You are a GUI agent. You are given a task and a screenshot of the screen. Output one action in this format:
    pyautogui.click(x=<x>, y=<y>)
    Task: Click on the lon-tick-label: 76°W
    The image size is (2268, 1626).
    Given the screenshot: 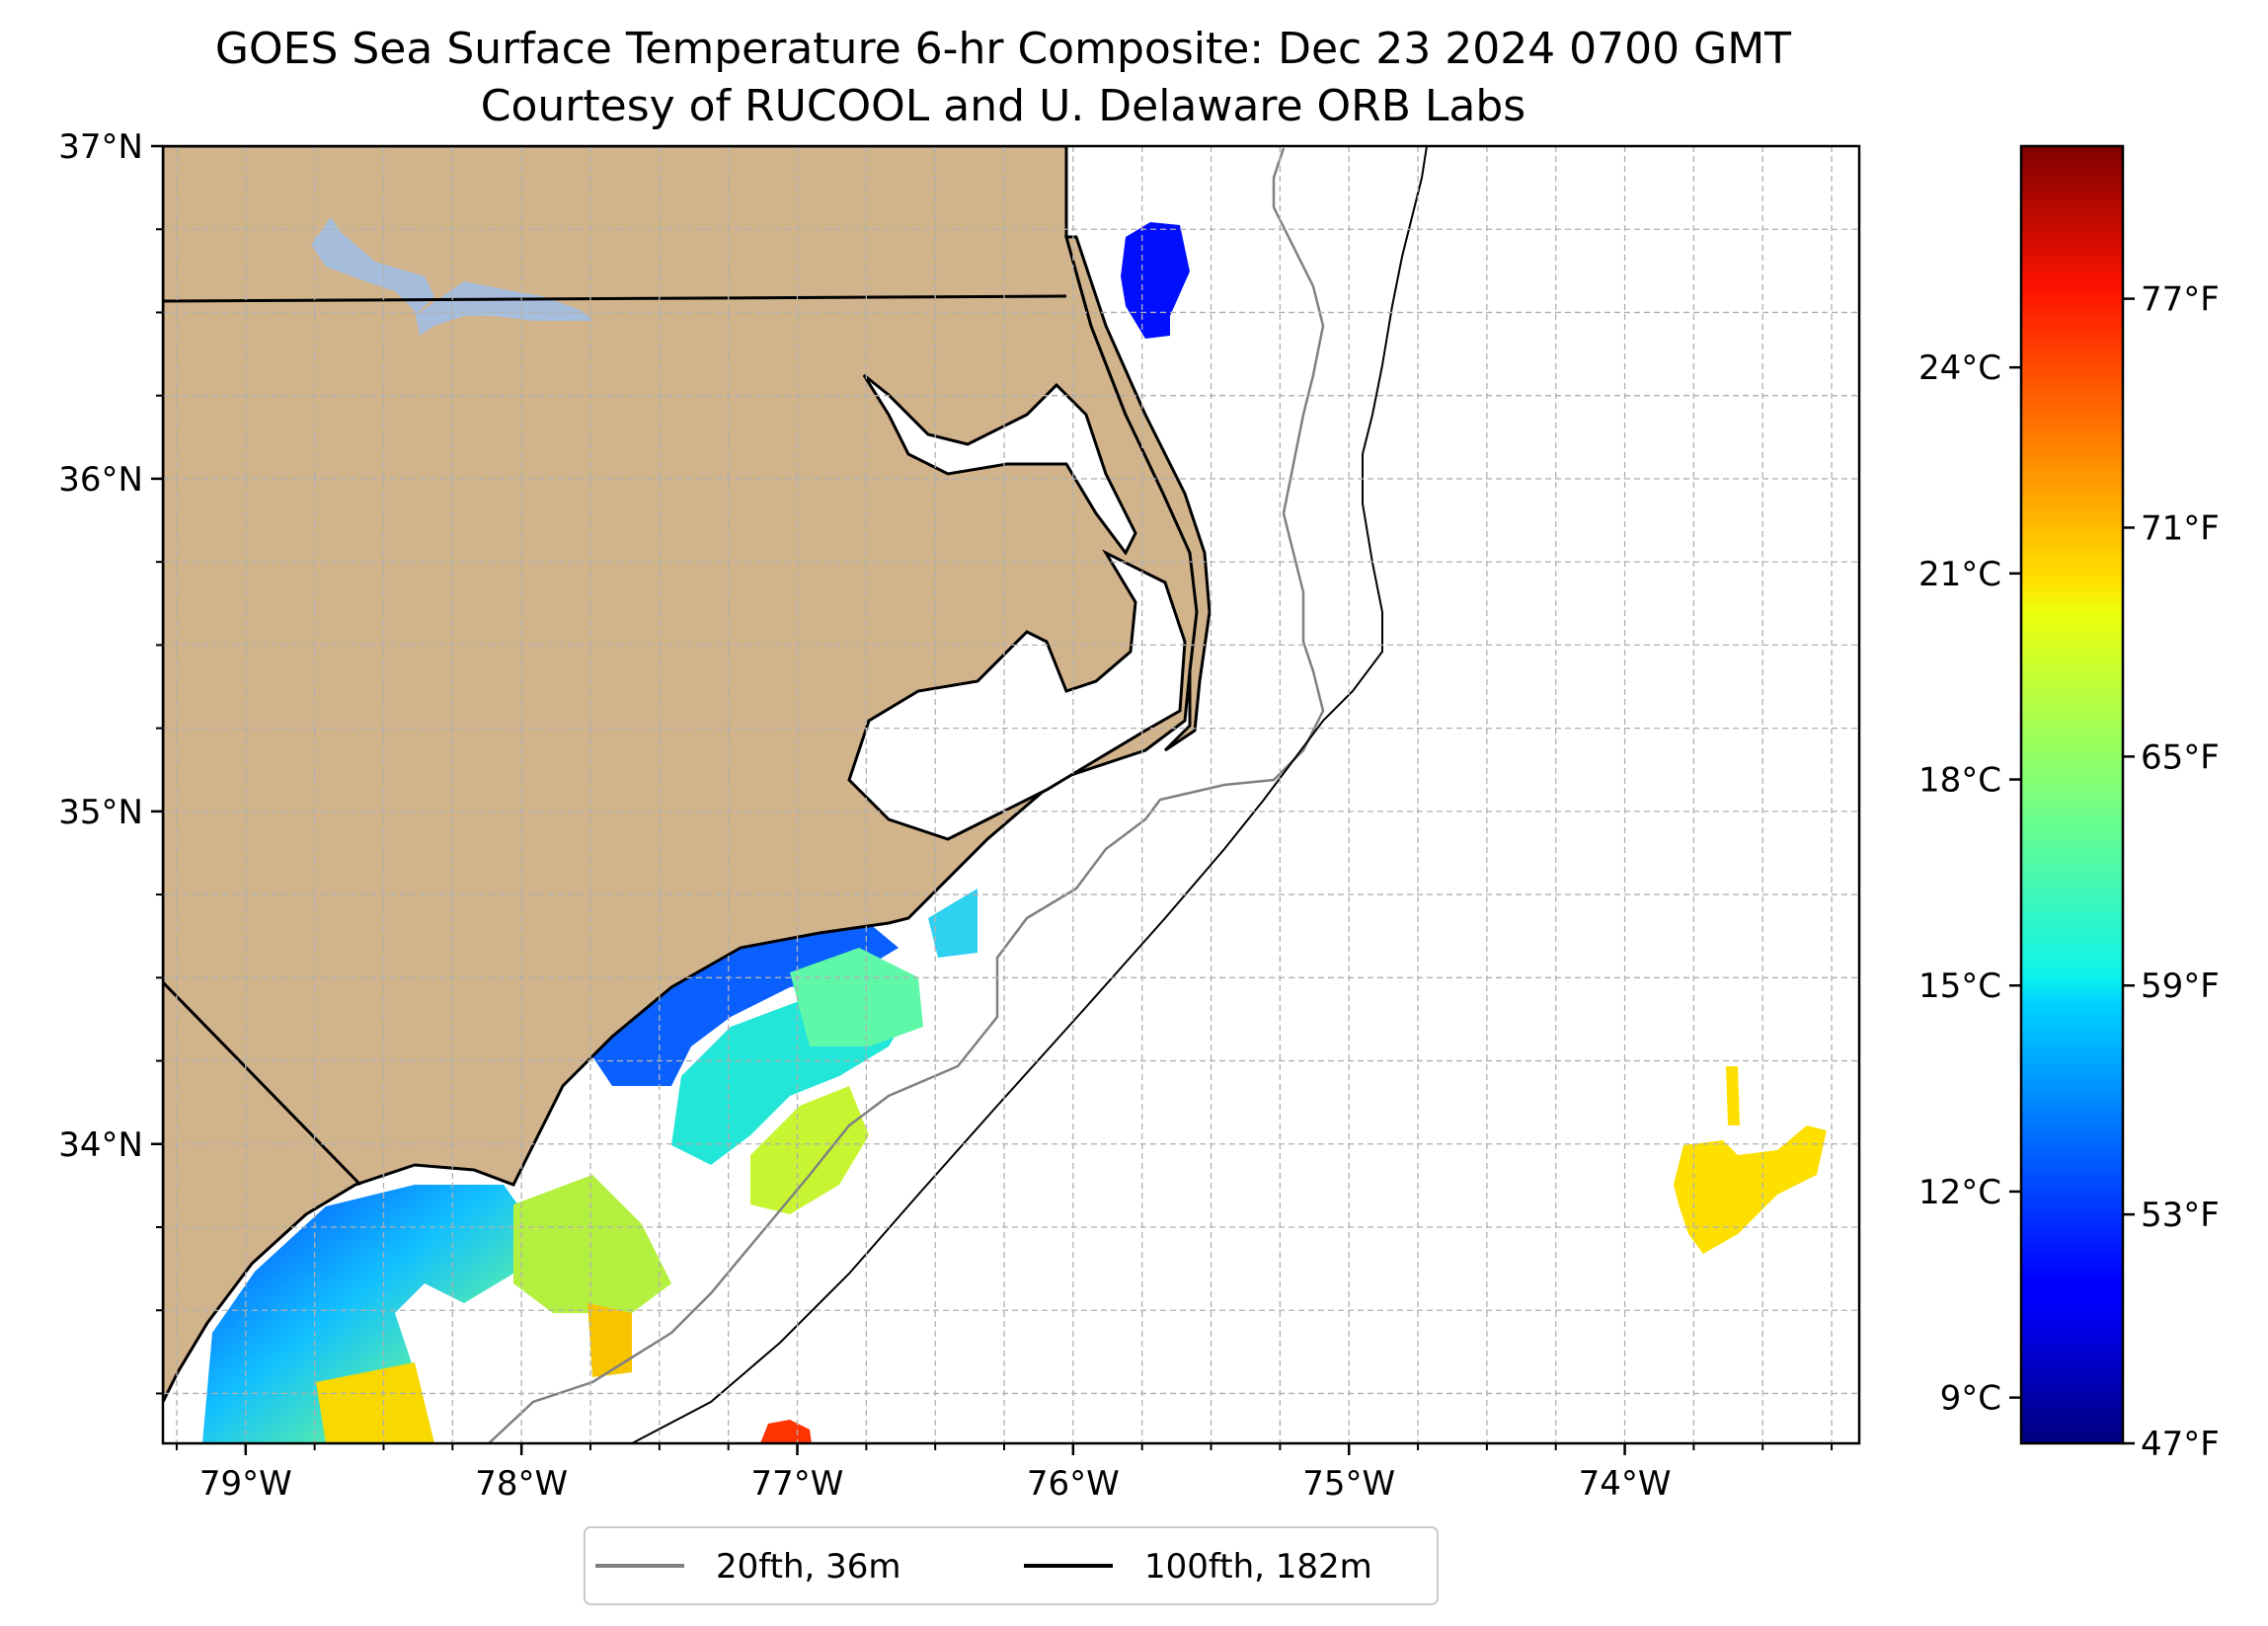 What is the action you would take?
    pyautogui.click(x=1073, y=1484)
    